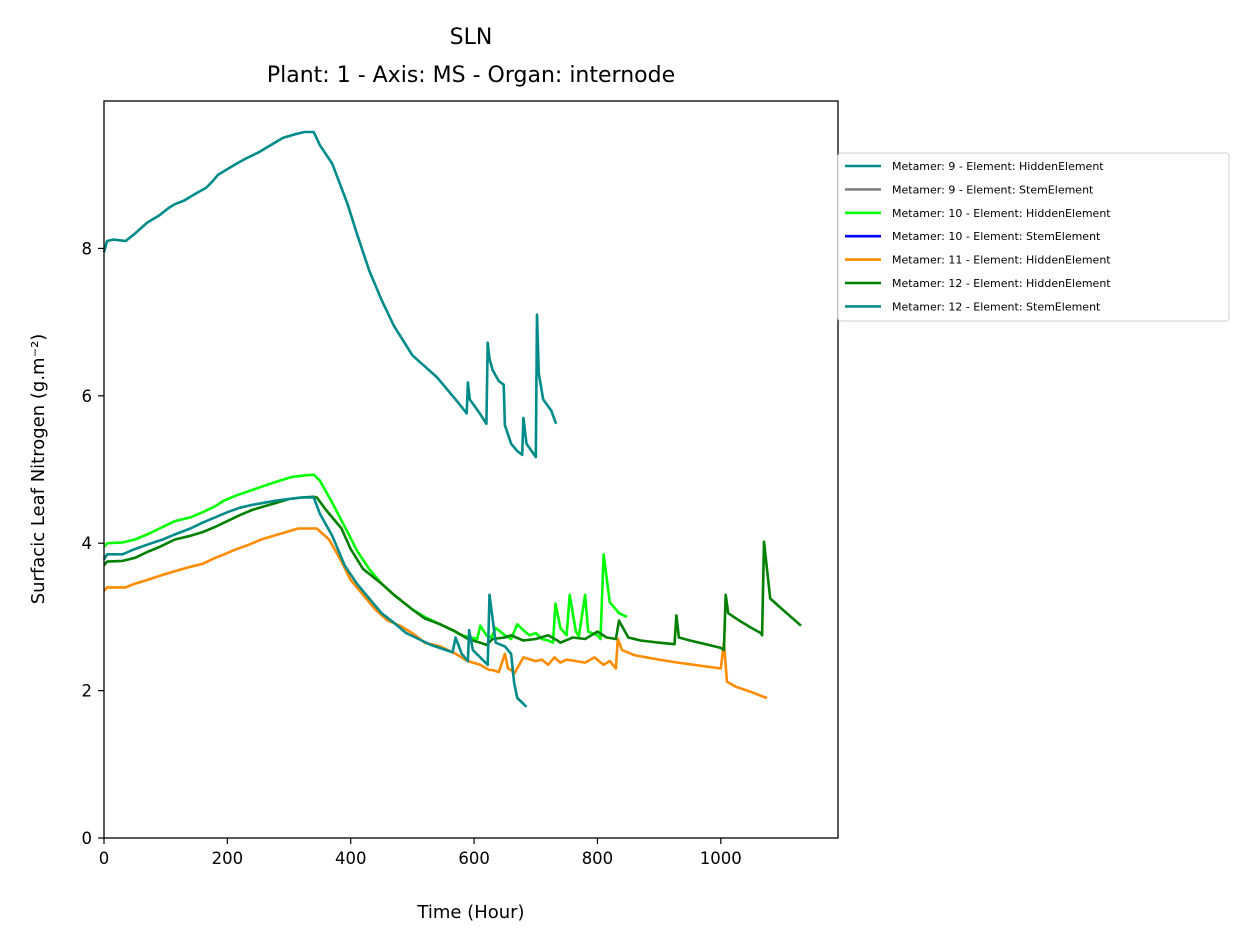 Image resolution: width=1250 pixels, height=945 pixels. I want to click on chart-title: SLN, so click(471, 37).